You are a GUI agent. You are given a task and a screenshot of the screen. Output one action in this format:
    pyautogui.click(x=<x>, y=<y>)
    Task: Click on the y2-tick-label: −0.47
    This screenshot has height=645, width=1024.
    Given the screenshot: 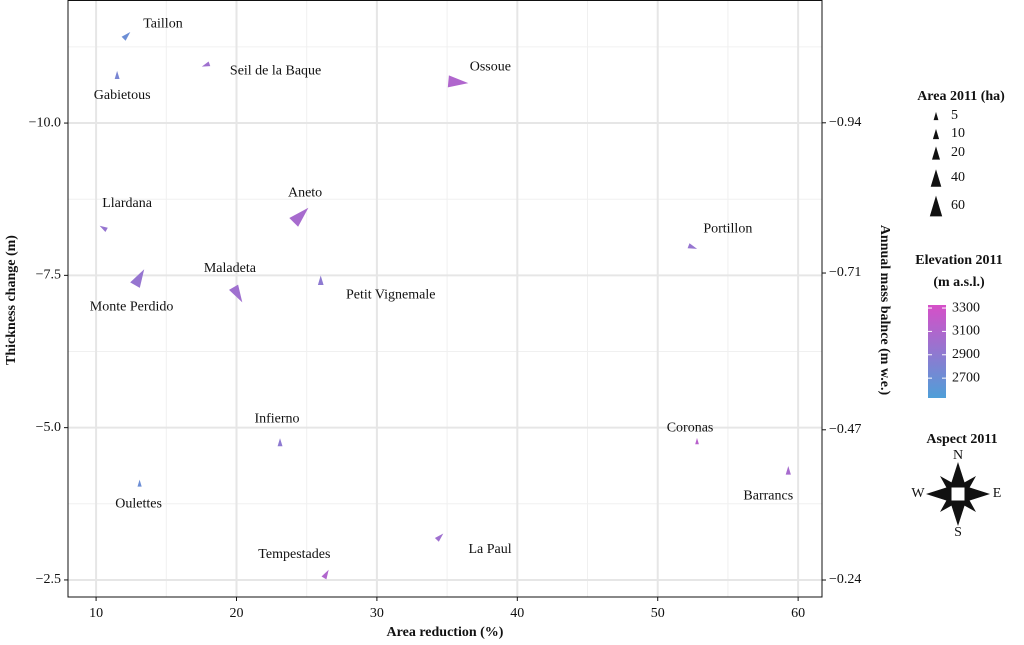 What is the action you would take?
    pyautogui.click(x=845, y=429)
    